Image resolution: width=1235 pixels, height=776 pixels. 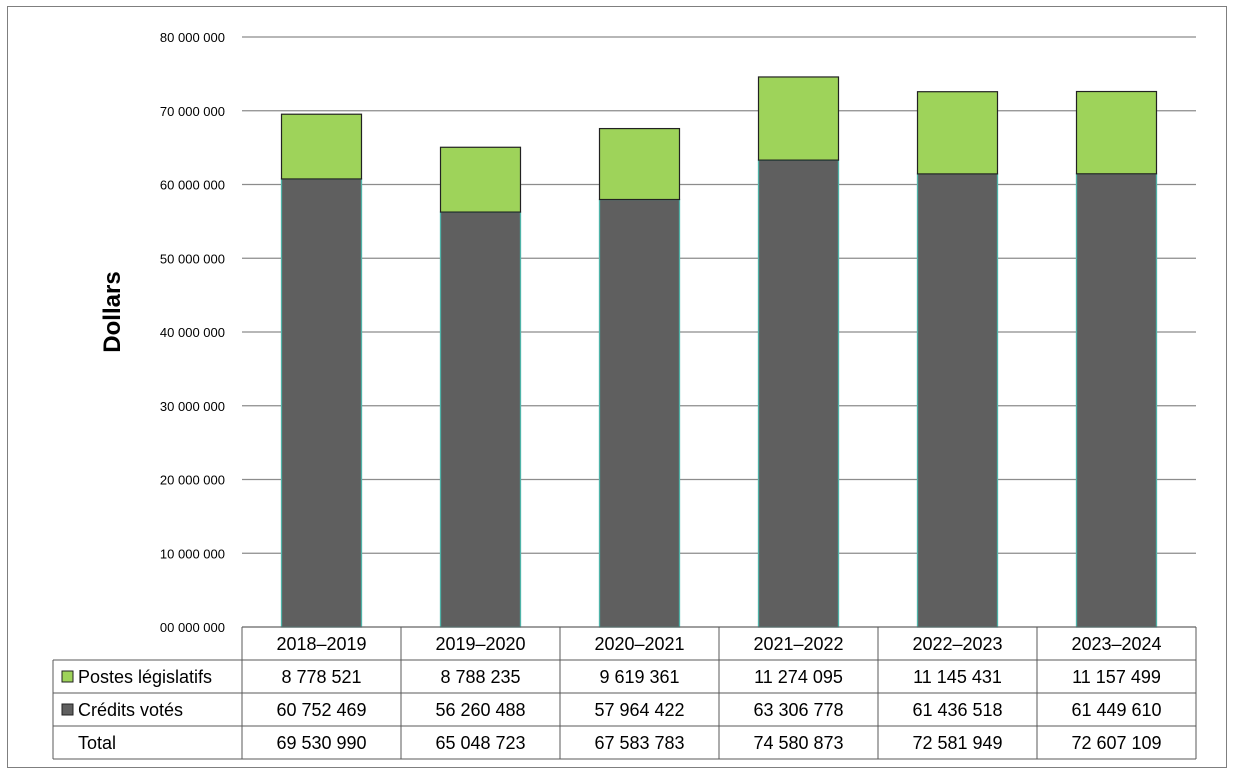 What do you see at coordinates (145, 677) in the screenshot?
I see `table-row-label: Postes législatifs` at bounding box center [145, 677].